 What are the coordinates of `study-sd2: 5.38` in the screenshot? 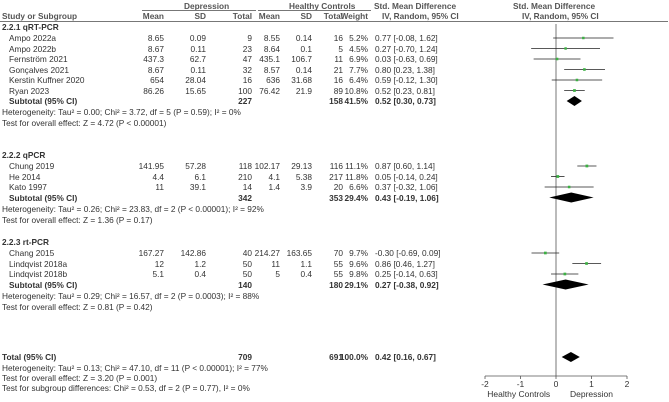 It's located at (303, 176).